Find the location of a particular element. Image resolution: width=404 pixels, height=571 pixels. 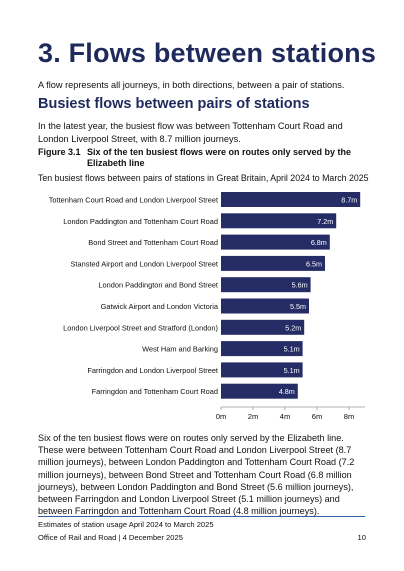

data-label: 5.2m is located at coordinates (293, 327).